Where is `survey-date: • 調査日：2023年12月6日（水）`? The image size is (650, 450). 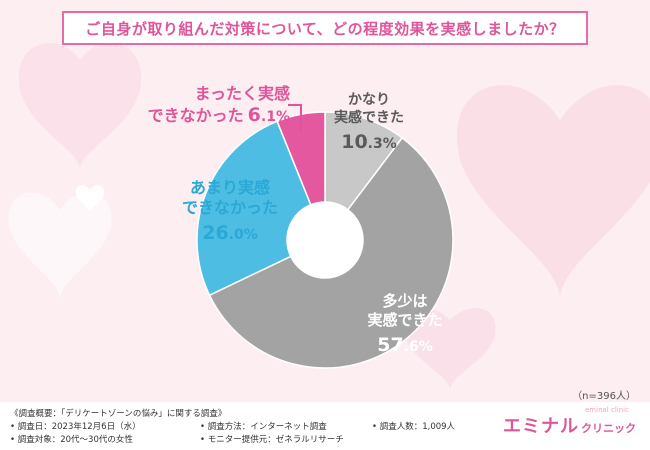
survey-date: • 調査日：2023年12月6日（水） is located at coordinates (75, 427).